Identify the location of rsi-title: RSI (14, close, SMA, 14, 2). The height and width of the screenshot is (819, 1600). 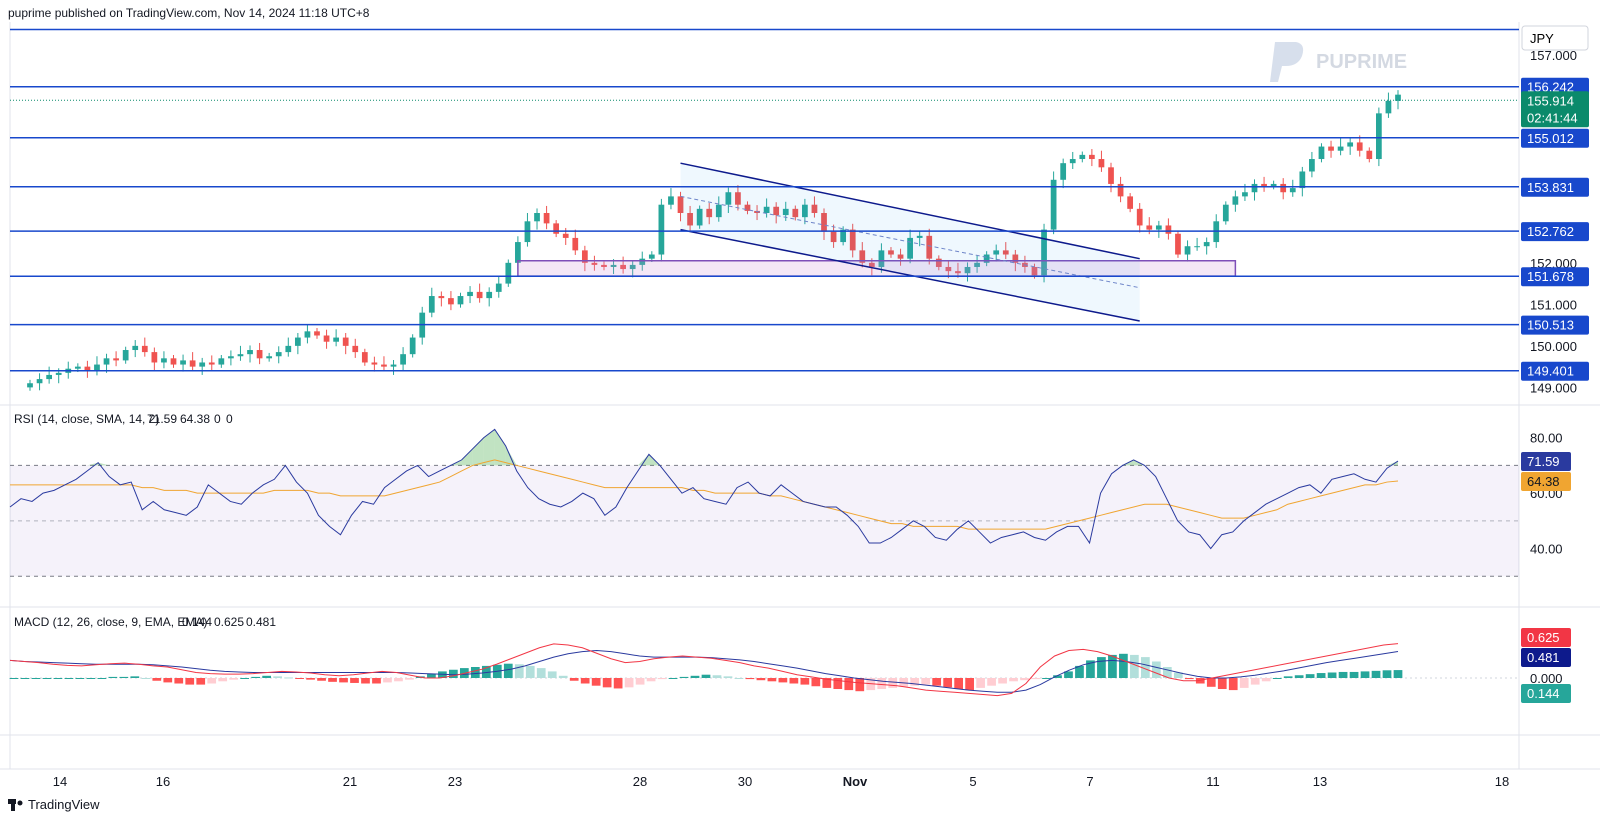
(86, 419).